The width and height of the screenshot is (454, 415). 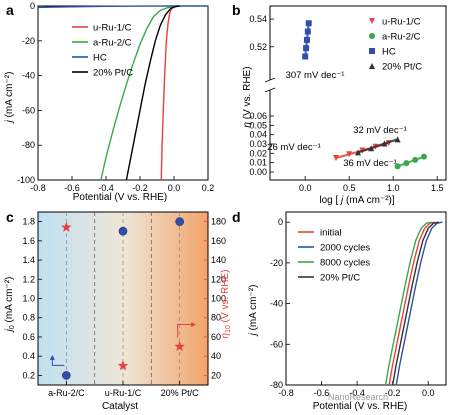 What do you see at coordinates (10, 217) in the screenshot?
I see `panel-c-label: c` at bounding box center [10, 217].